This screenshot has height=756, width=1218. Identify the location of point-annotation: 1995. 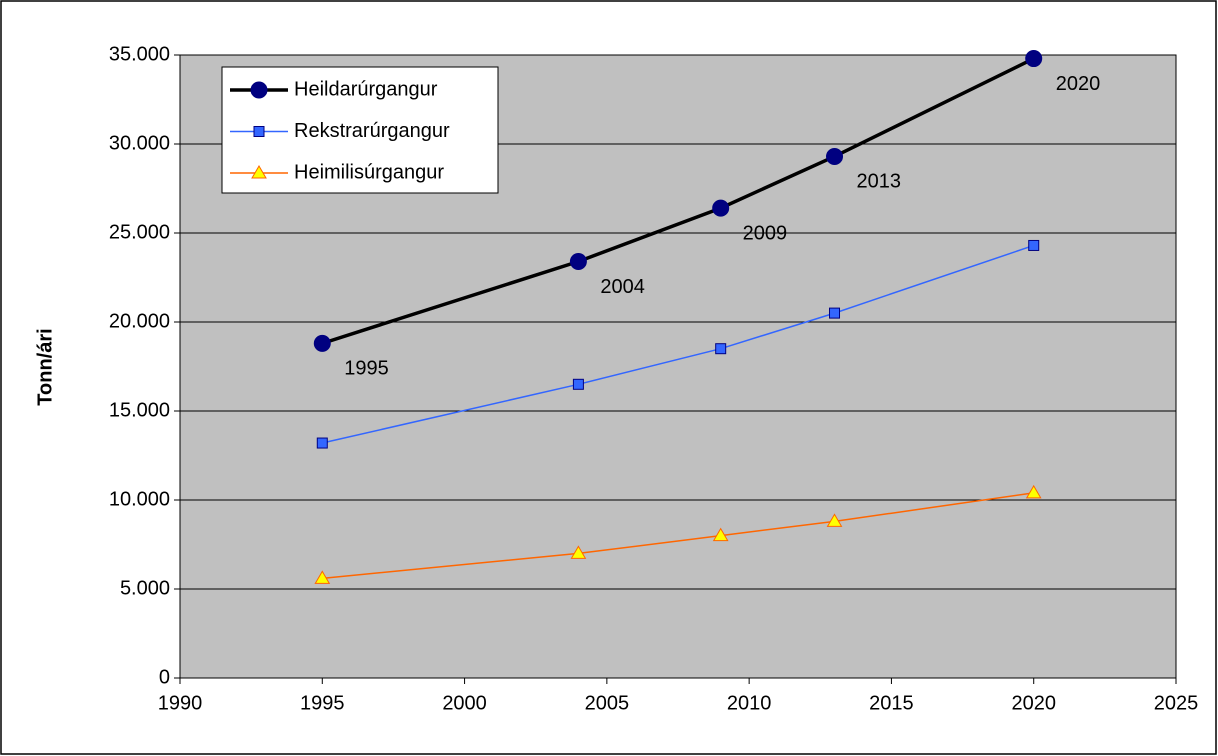
(366, 369).